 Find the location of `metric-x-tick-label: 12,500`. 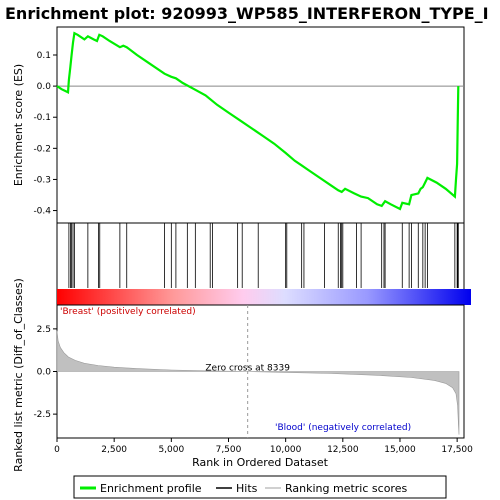

metric-x-tick-label: 12,500 is located at coordinates (343, 450).